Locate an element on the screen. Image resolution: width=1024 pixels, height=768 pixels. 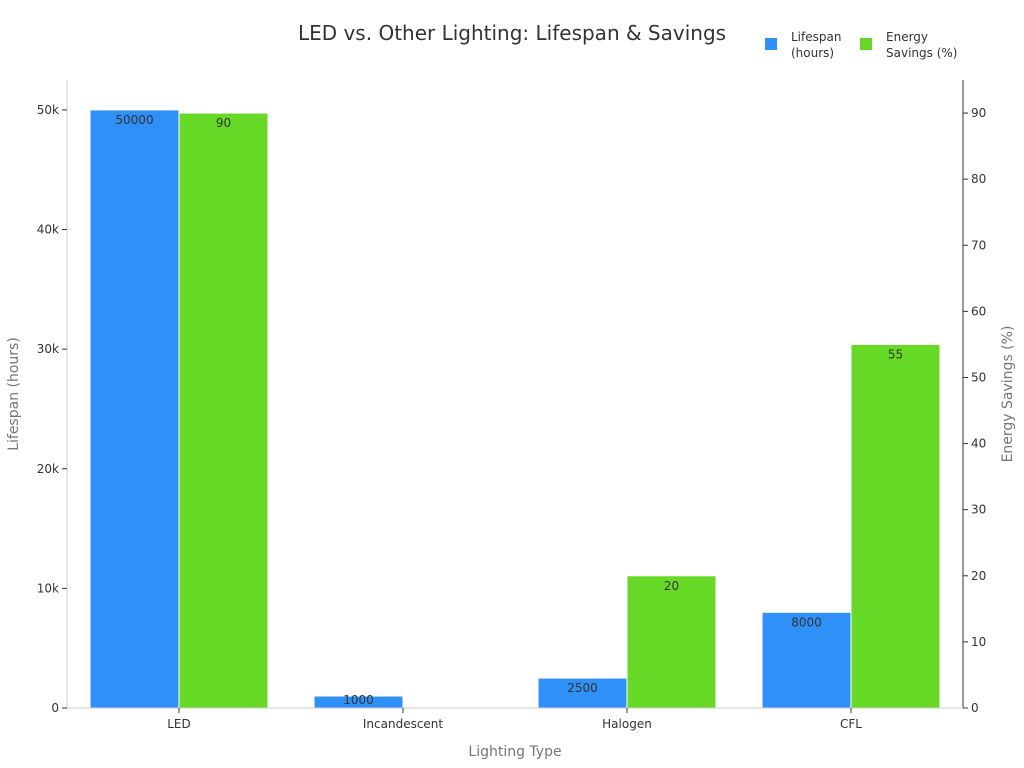
legend-swatch-savings is located at coordinates (866, 44).